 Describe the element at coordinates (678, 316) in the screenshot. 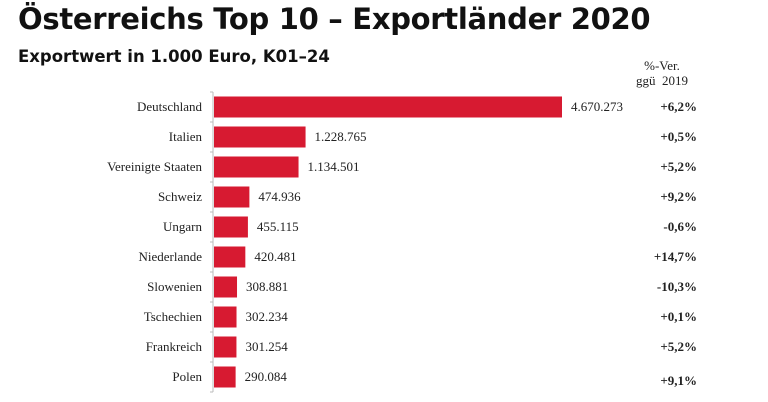

I see `change-label: +0,1%` at that location.